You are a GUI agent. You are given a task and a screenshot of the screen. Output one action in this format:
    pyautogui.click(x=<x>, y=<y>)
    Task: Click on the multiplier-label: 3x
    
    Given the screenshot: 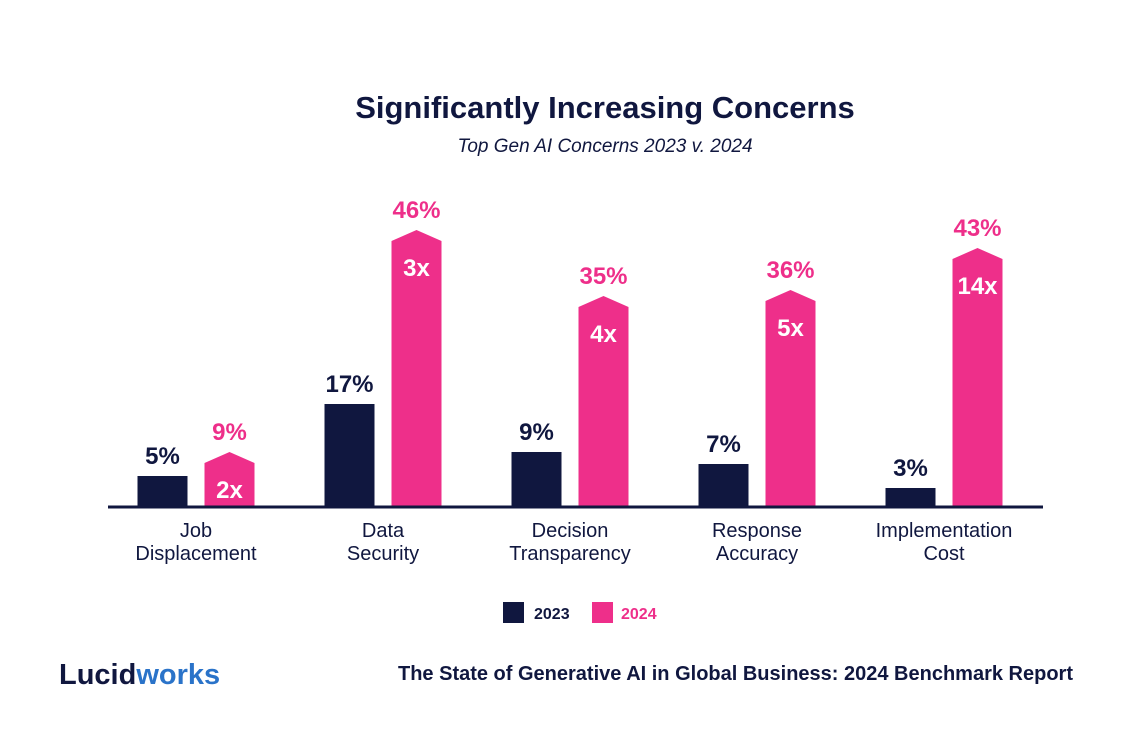 What is the action you would take?
    pyautogui.click(x=416, y=268)
    